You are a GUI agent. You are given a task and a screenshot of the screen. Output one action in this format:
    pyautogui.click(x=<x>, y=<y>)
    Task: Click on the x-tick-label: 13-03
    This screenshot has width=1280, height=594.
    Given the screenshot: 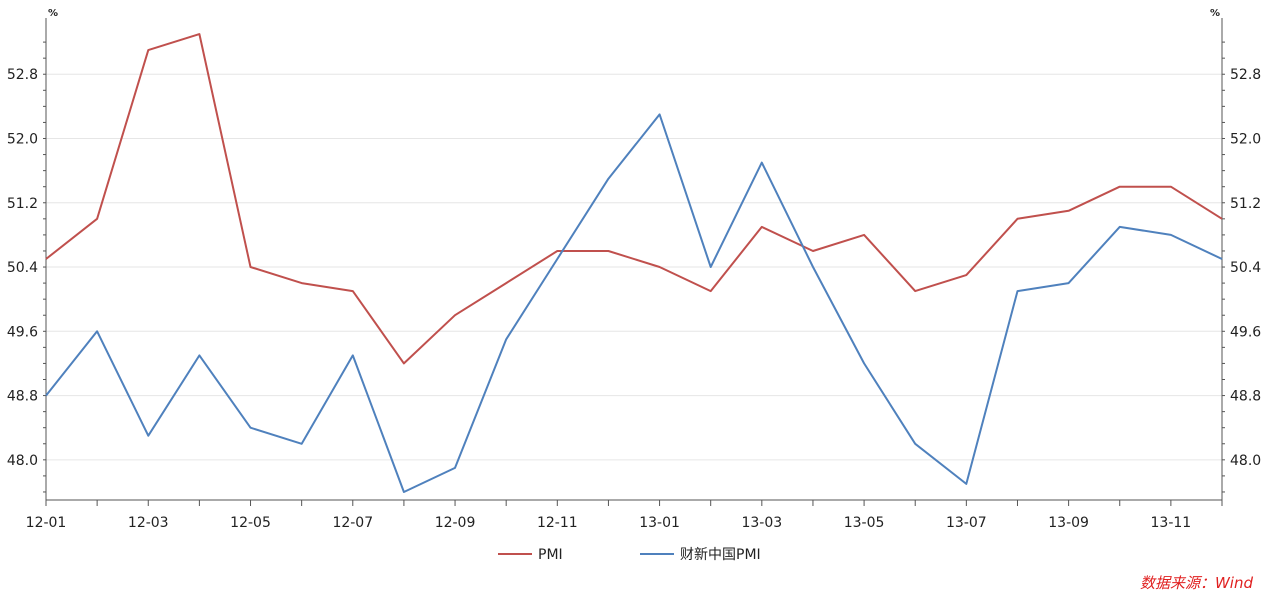 What is the action you would take?
    pyautogui.click(x=761, y=523)
    